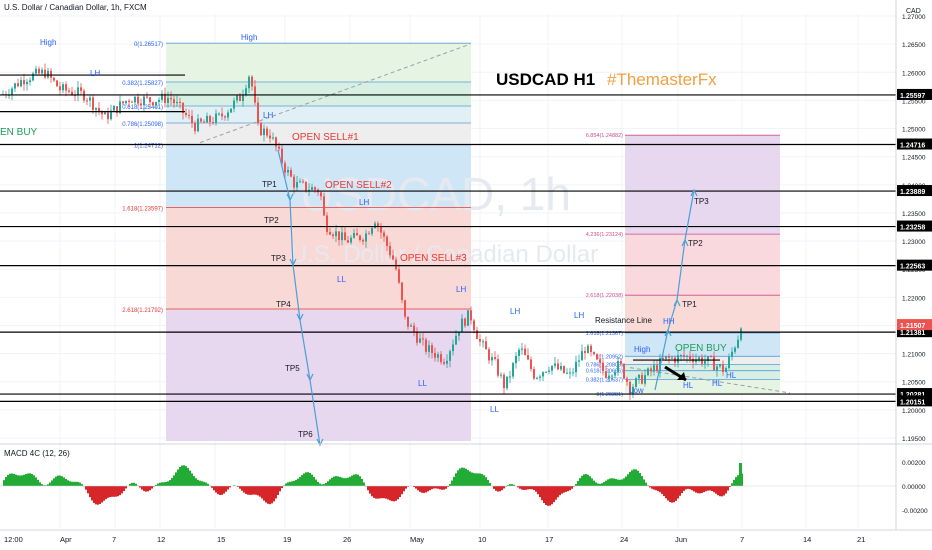  Describe the element at coordinates (75, 7) in the screenshot. I see `chart-header: U.S. Dollar / Canadian Dollar, 1h, FXCM` at that location.